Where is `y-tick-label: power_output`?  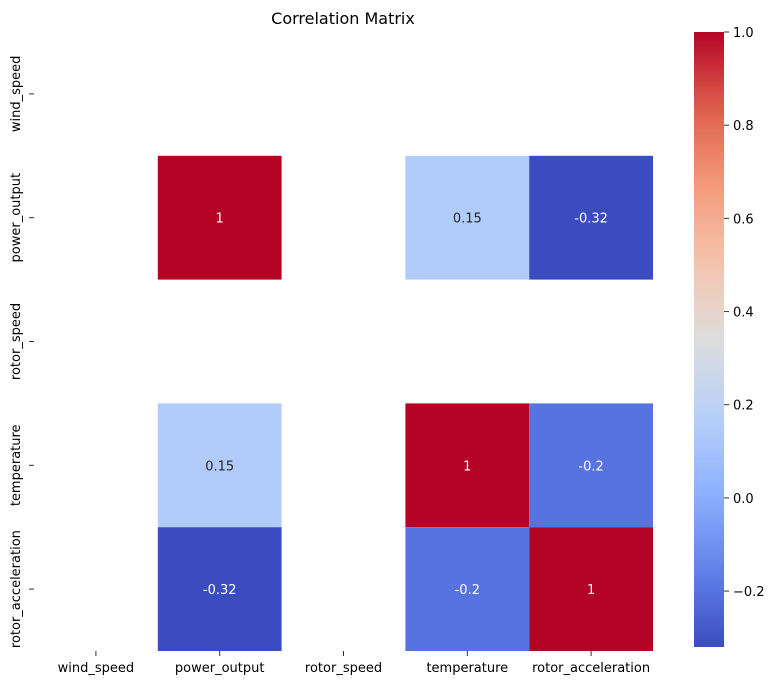
y-tick-label: power_output is located at coordinates (16, 218).